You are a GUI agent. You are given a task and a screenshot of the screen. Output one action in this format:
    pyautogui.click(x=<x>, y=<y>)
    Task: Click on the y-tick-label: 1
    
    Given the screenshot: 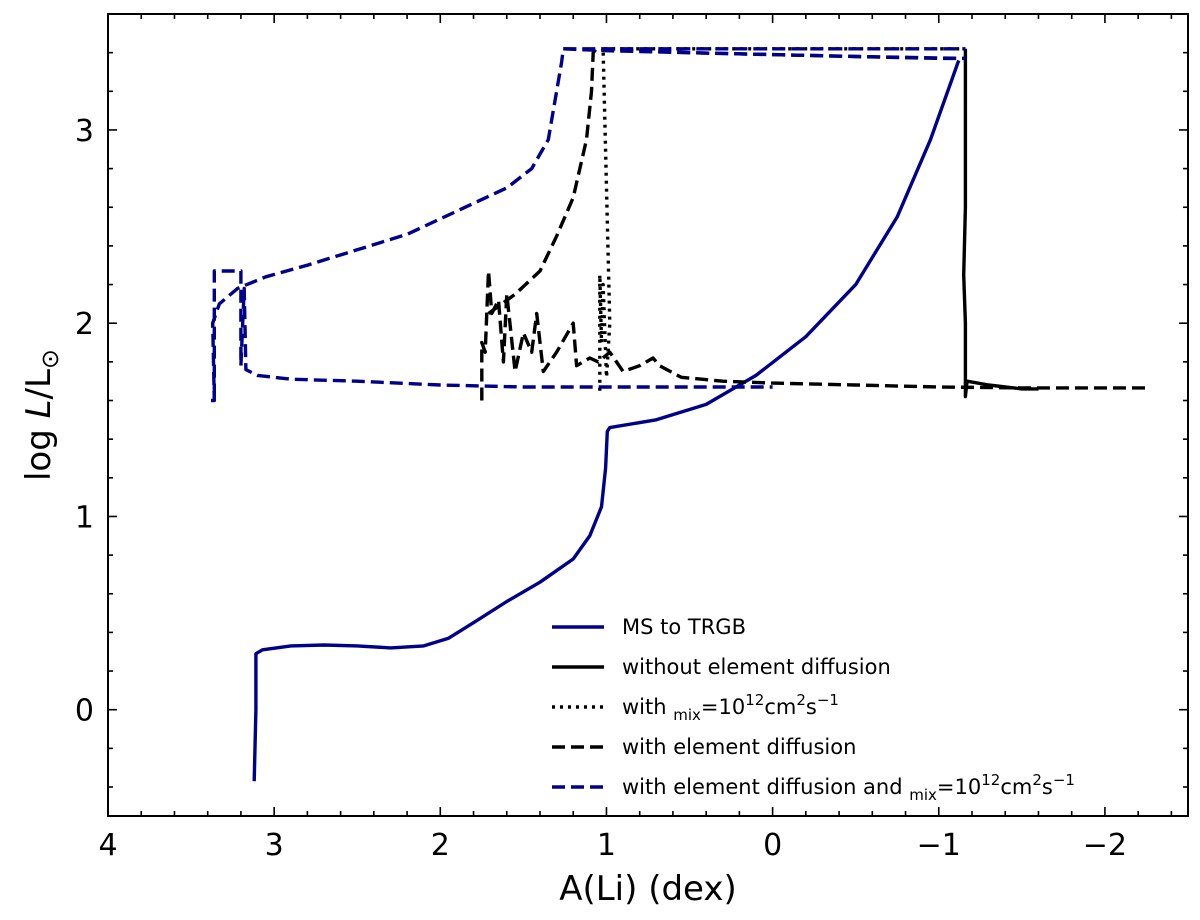 What is the action you would take?
    pyautogui.click(x=84, y=517)
    